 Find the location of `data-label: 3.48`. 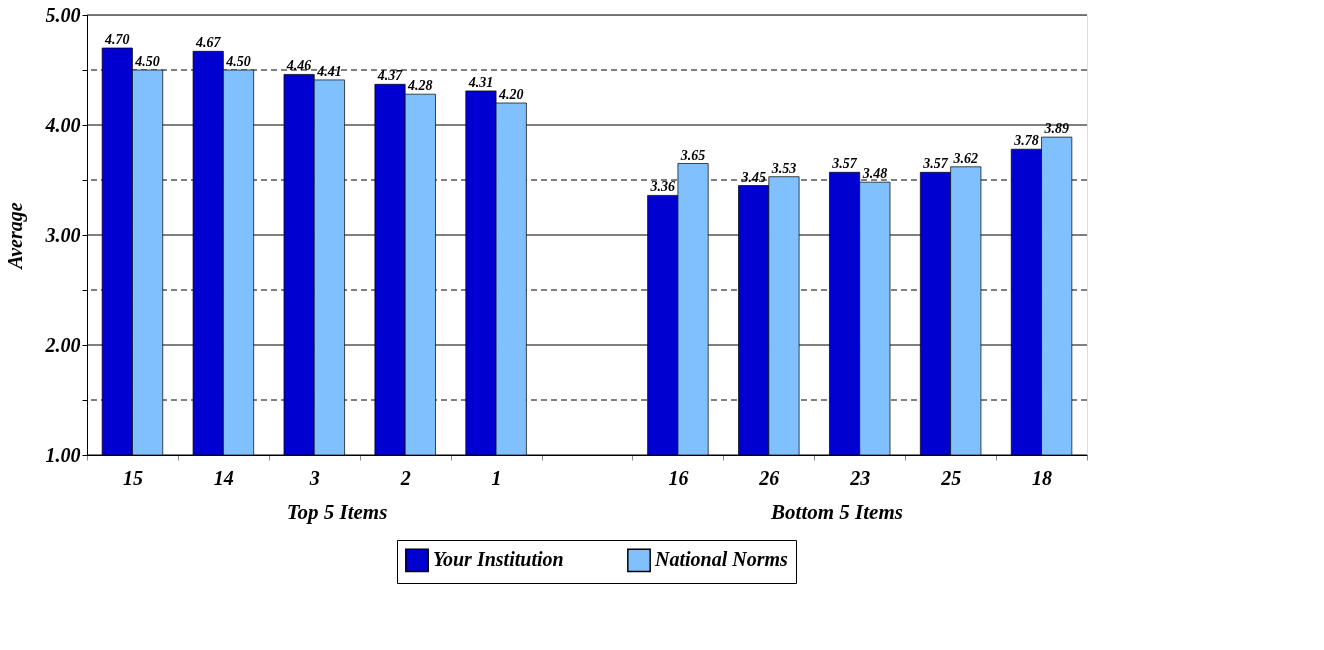

data-label: 3.48 is located at coordinates (874, 174).